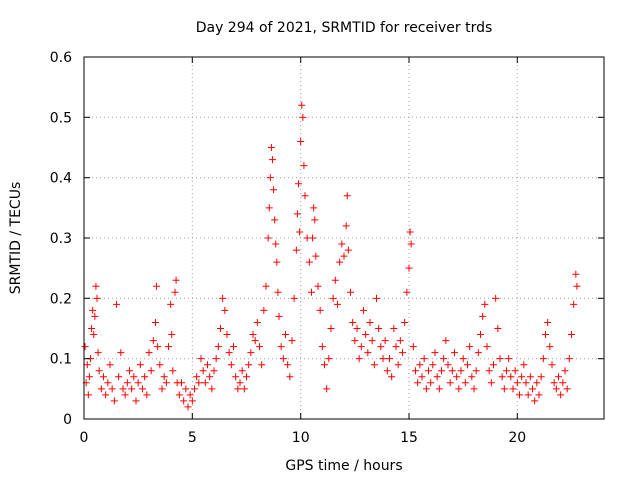  Describe the element at coordinates (303, 438) in the screenshot. I see `x-tick-labels: 0 5 10 15 20` at that location.